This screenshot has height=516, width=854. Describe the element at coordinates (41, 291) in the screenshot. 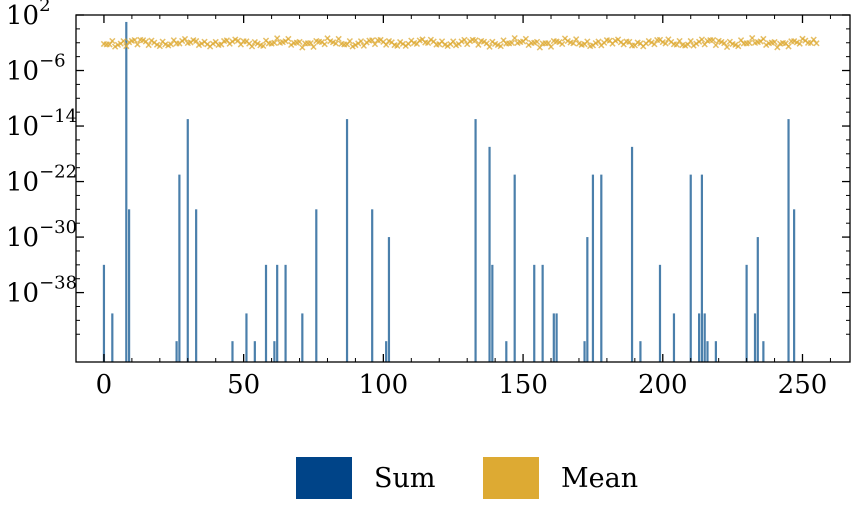

I see `y-tick-label: 10⁻³⁸` at that location.